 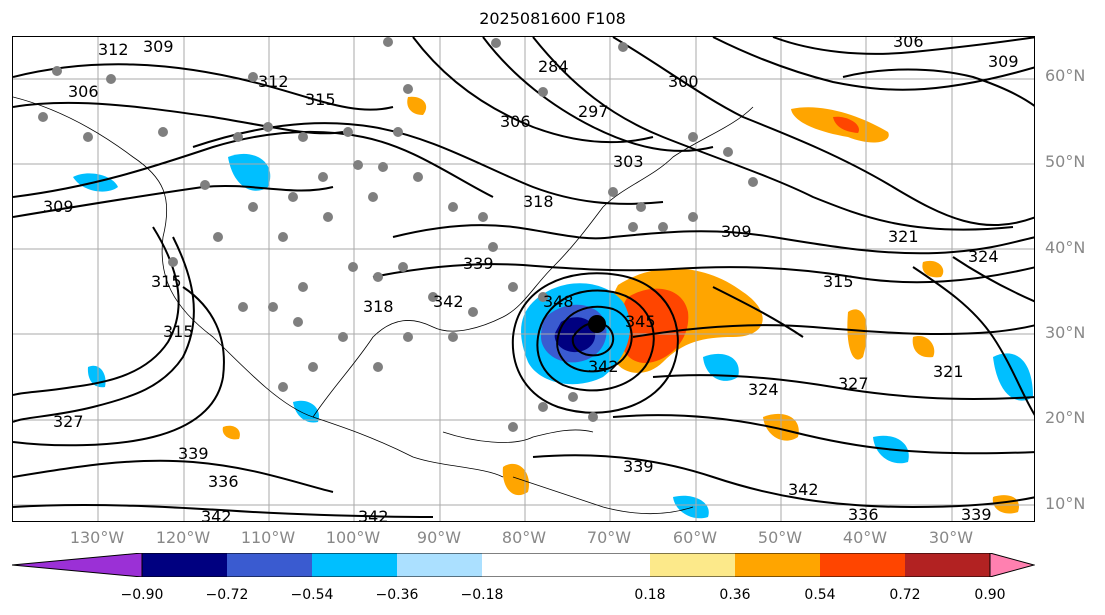 I want to click on colorbar, so click(x=523, y=565).